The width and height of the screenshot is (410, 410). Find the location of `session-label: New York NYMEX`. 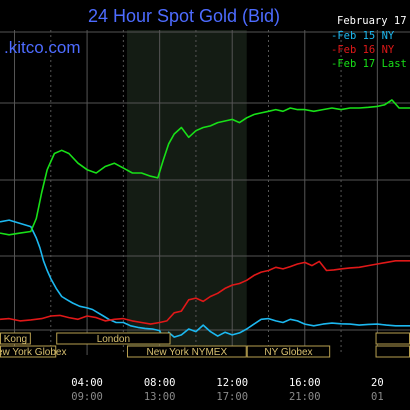

session-label: New York NYMEX is located at coordinates (187, 352).